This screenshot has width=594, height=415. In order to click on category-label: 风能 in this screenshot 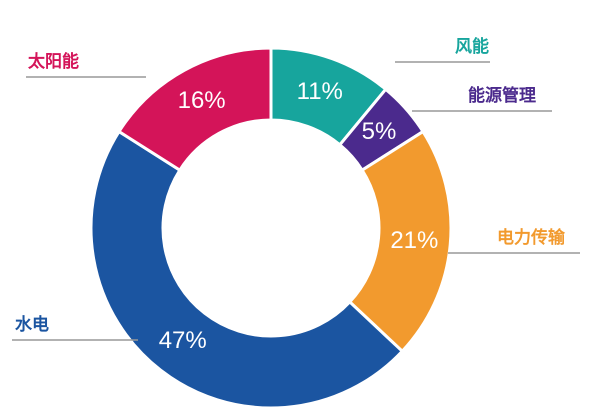, I will do `click(472, 46)`.